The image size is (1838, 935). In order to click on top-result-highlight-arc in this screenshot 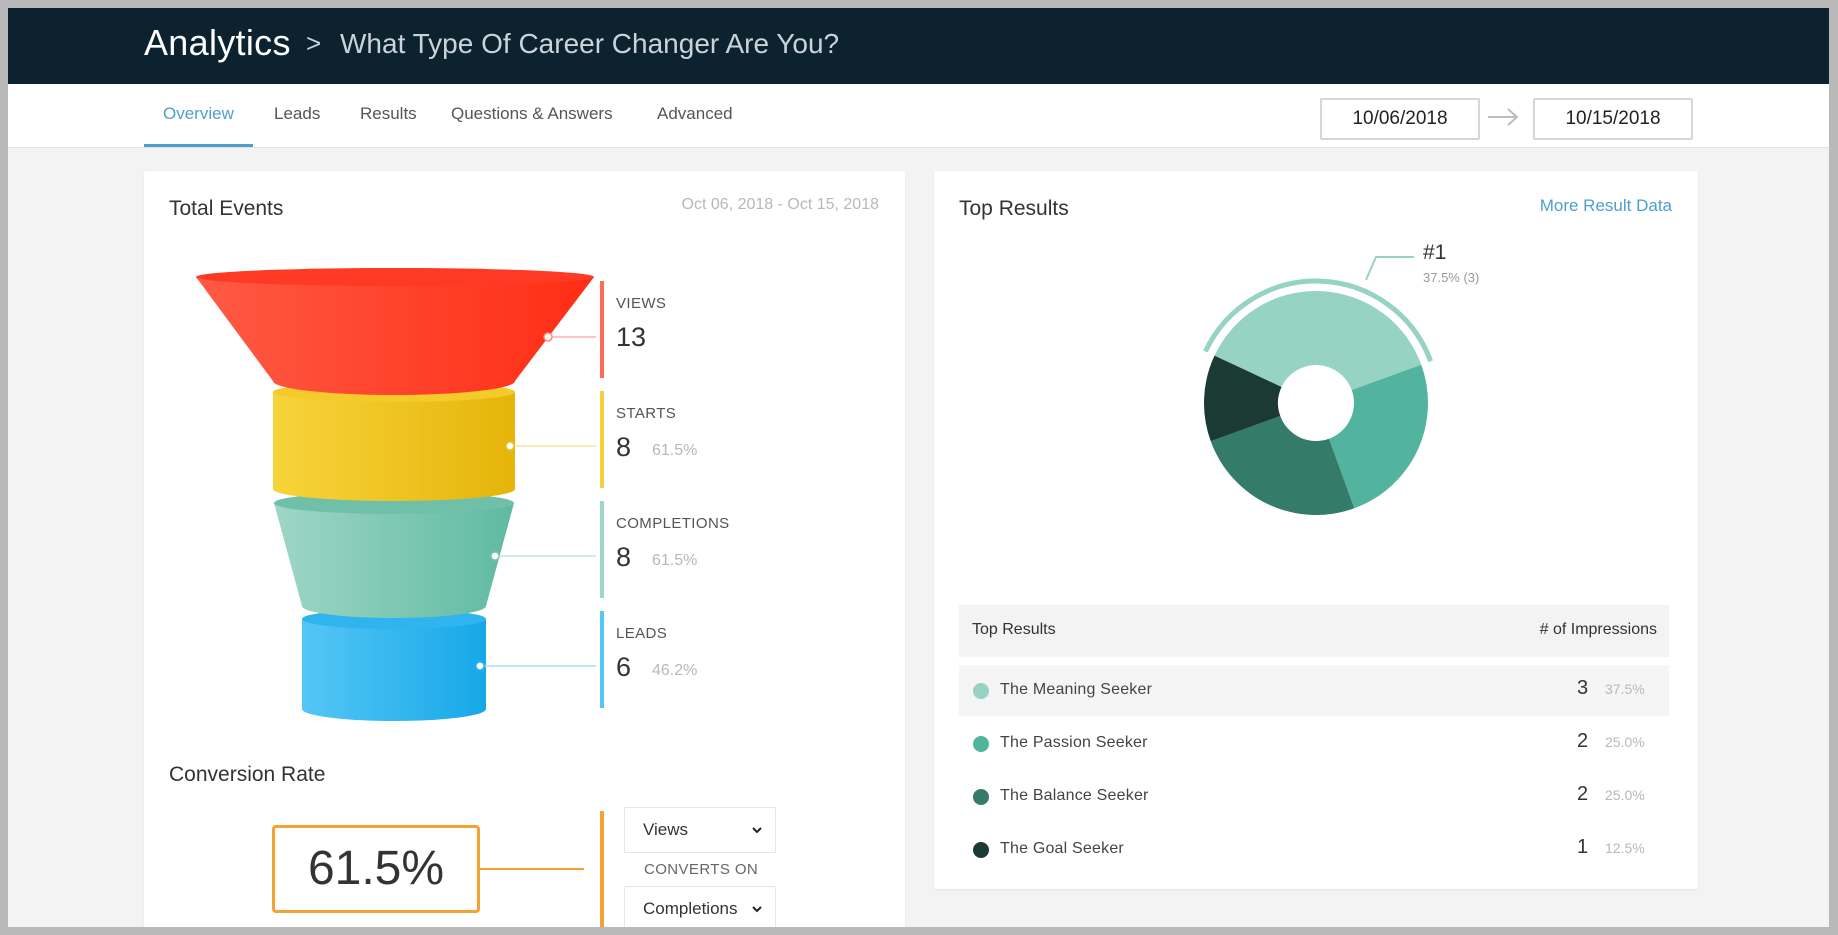, I will do `click(1318, 320)`.